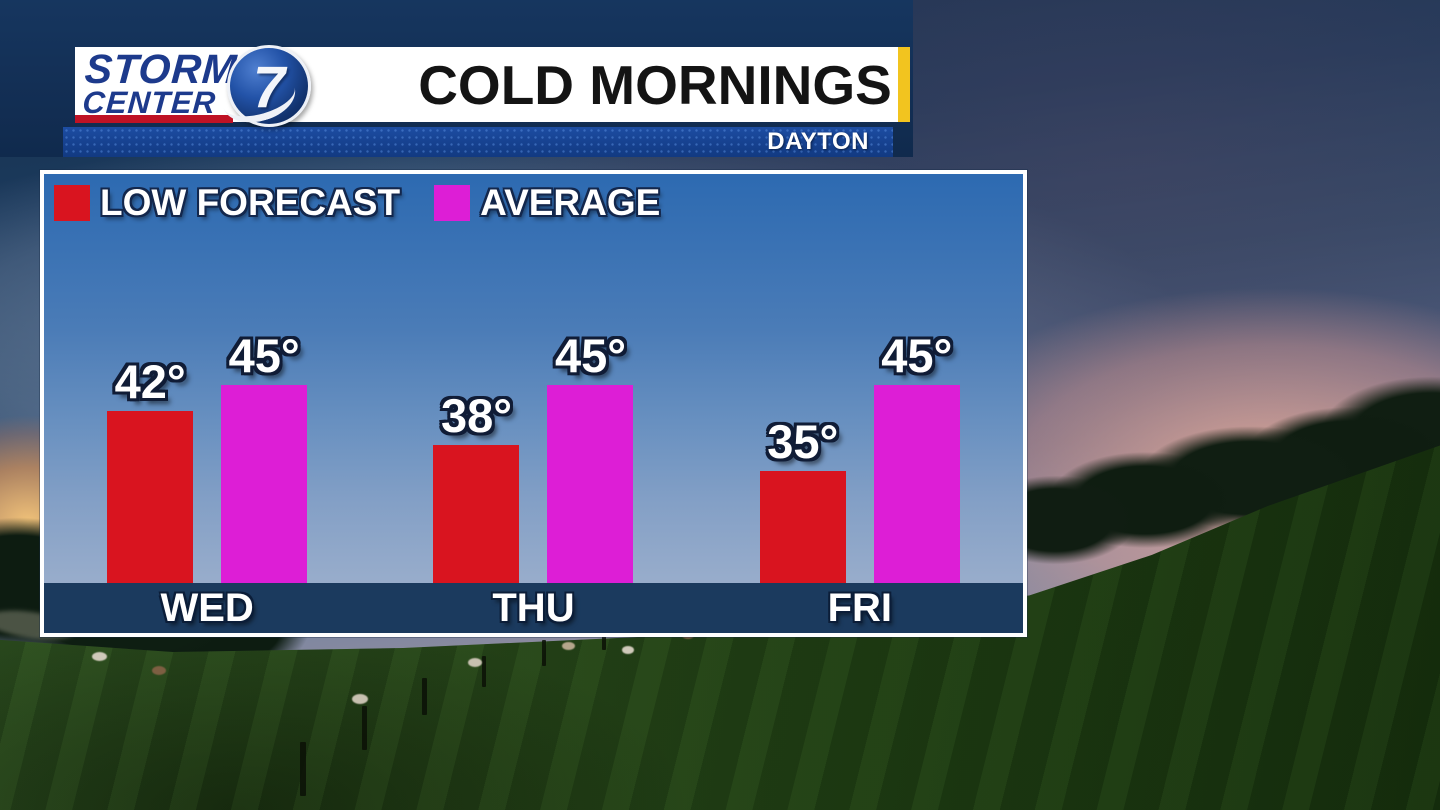  I want to click on axis-category-label: THU, so click(533, 608).